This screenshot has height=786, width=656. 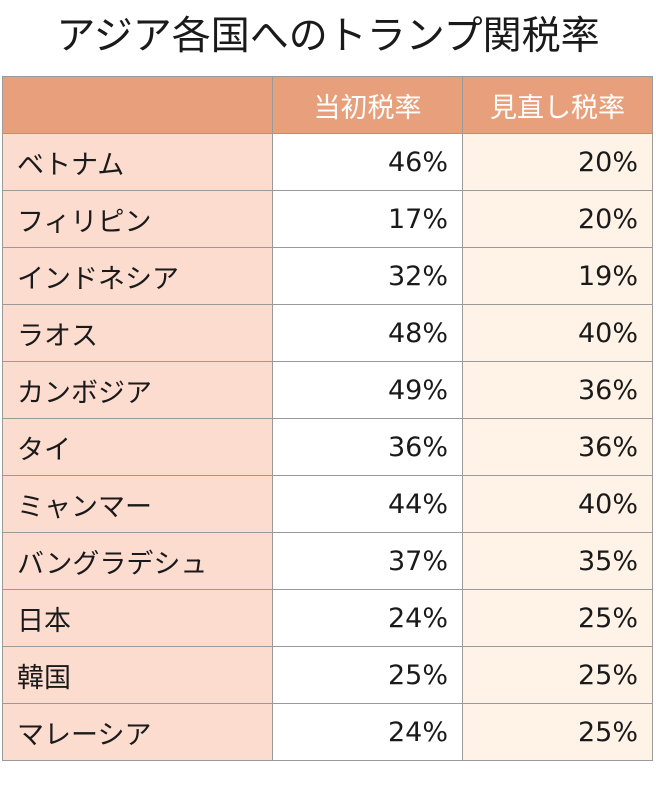 I want to click on table-row: マレーシア 24% 25%, so click(x=327, y=732).